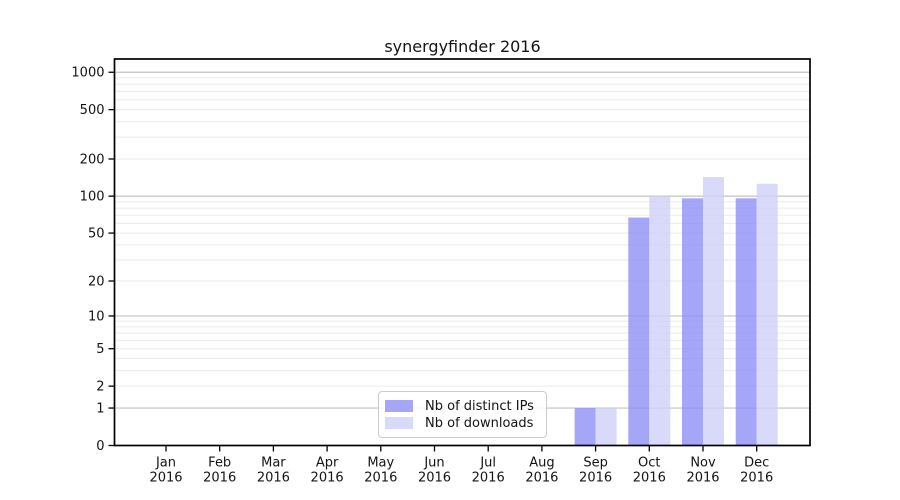 Image resolution: width=900 pixels, height=500 pixels. What do you see at coordinates (433, 463) in the screenshot?
I see `x-tick-label-month: Jun` at bounding box center [433, 463].